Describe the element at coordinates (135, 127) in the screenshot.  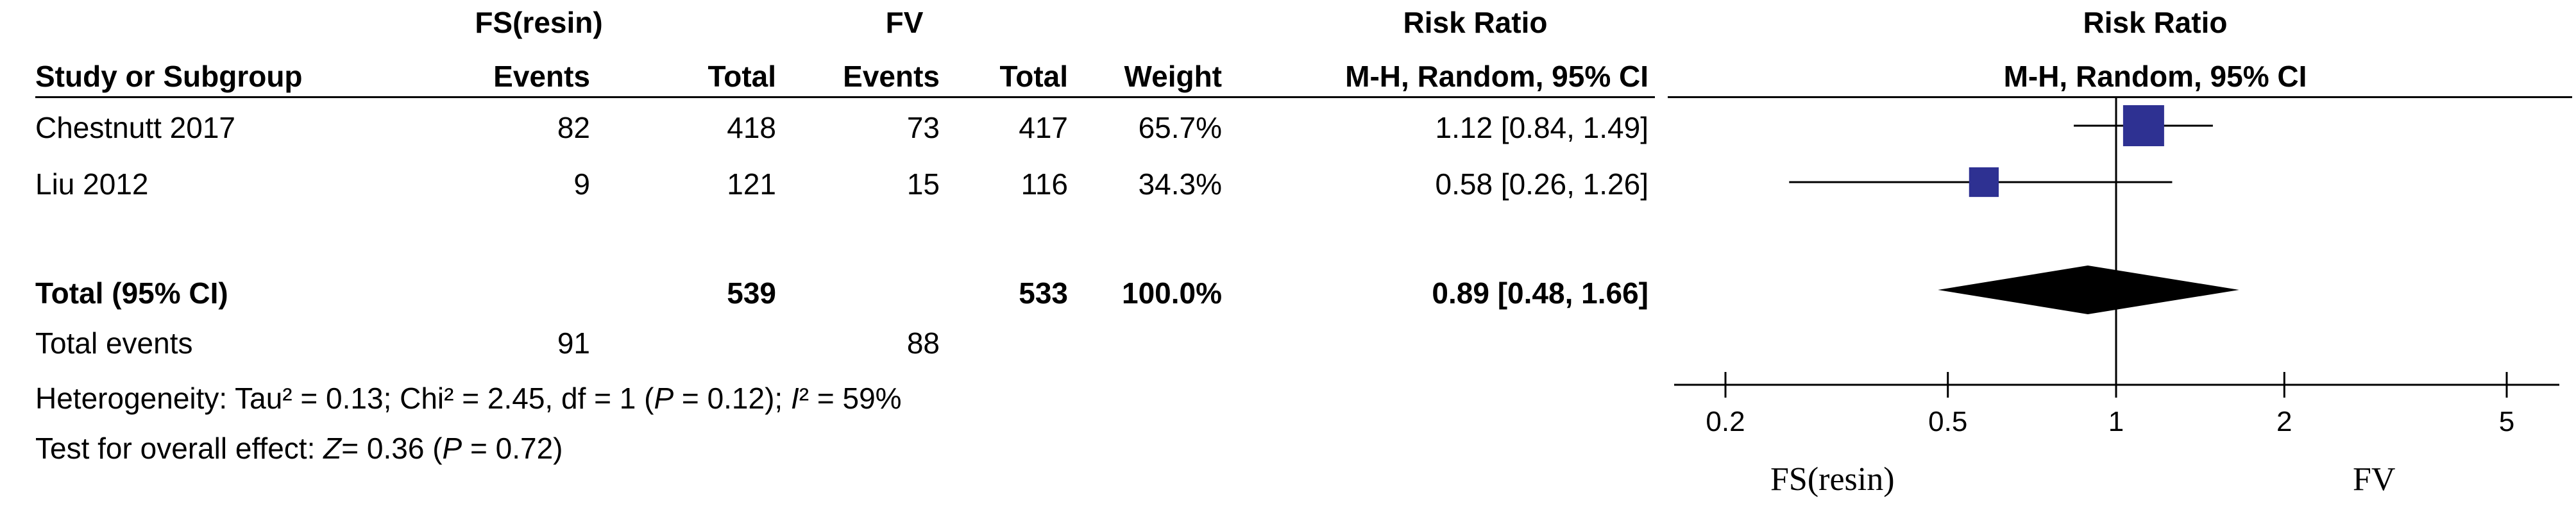
I see `study-name: Chestnutt 2017` at that location.